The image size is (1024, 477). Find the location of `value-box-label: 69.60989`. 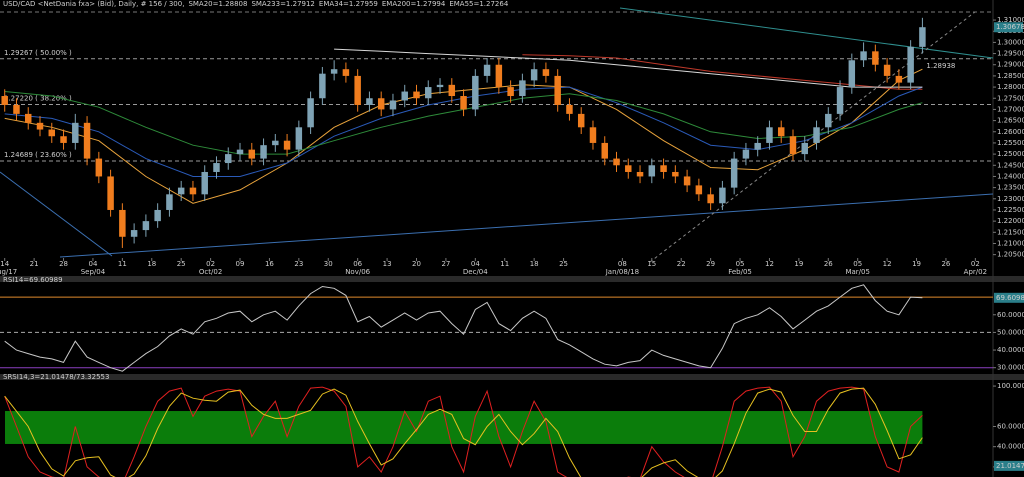

value-box-label: 69.60989 is located at coordinates (1010, 298).